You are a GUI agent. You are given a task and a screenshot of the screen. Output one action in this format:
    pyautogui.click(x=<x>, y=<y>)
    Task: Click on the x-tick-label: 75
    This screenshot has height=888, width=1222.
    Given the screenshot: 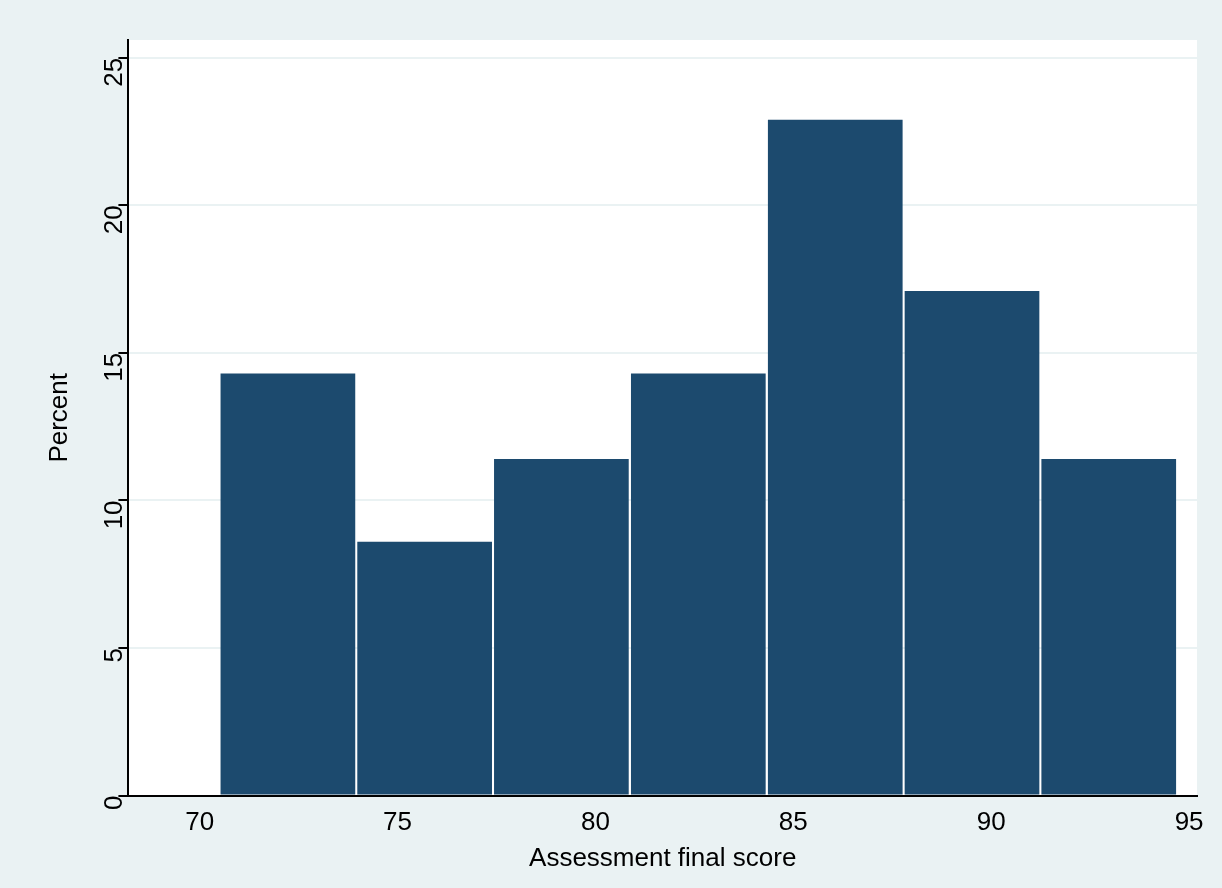 What is the action you would take?
    pyautogui.click(x=397, y=821)
    